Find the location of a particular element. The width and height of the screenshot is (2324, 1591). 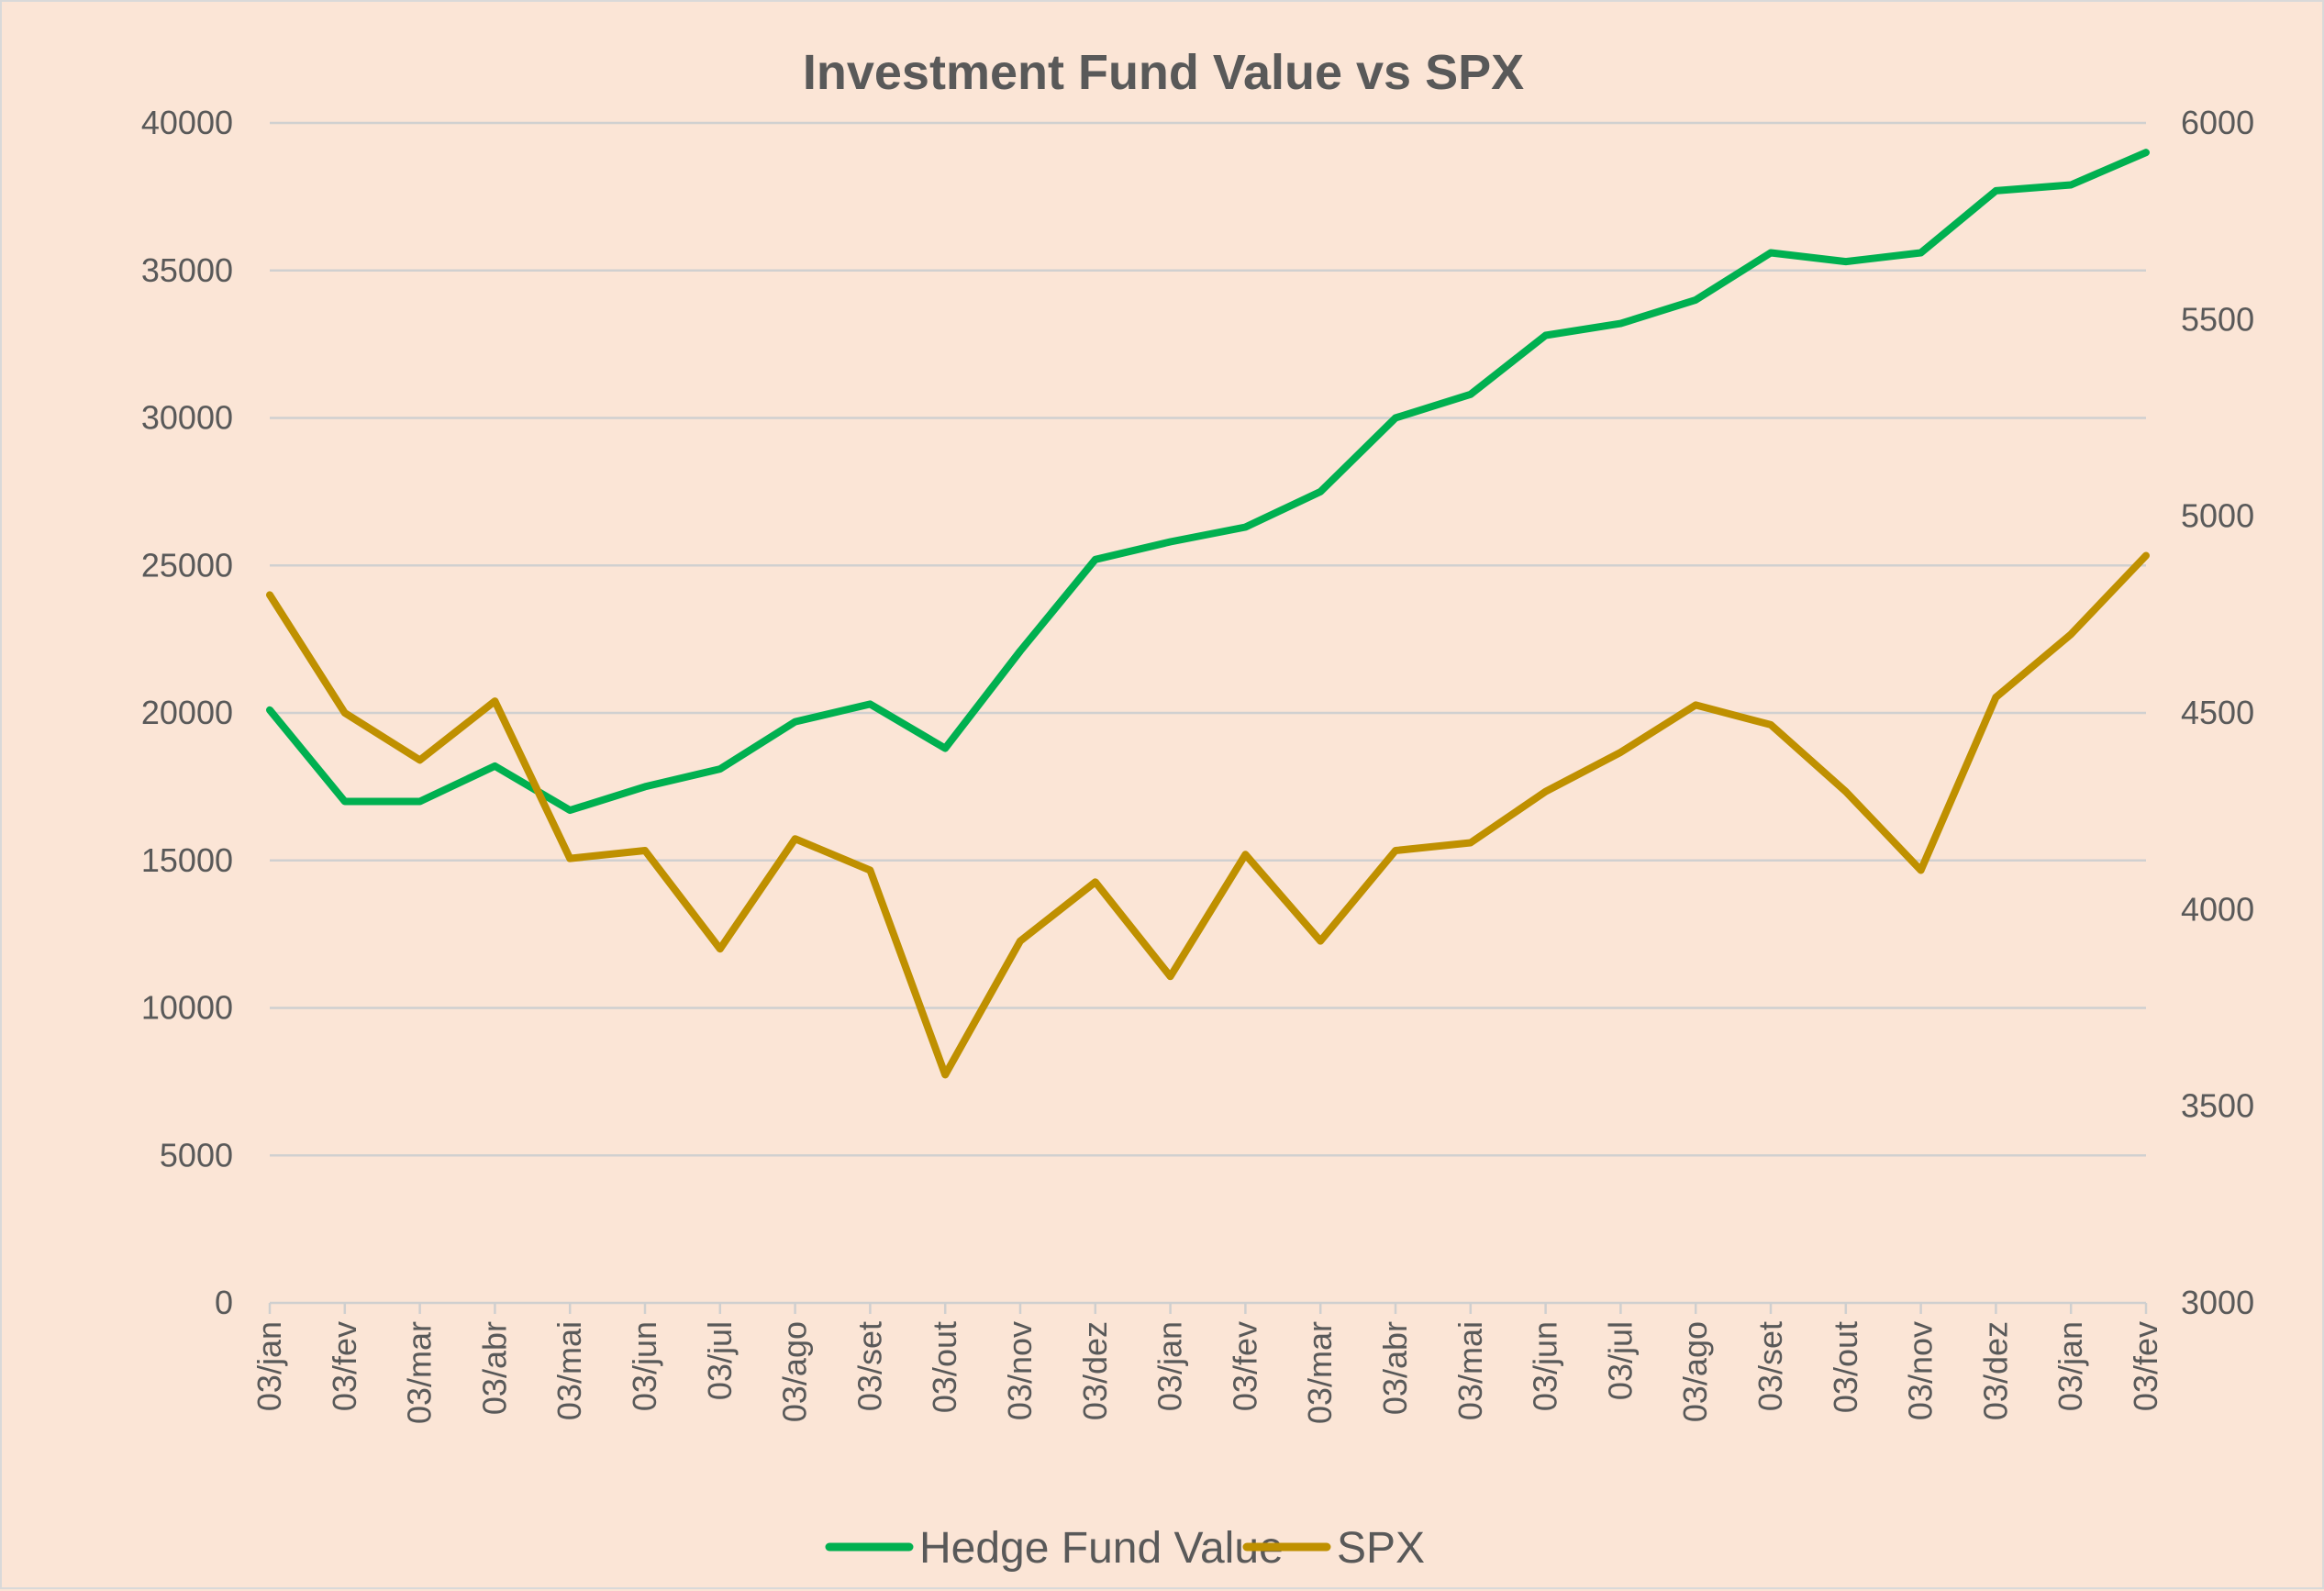

y-tick-label: 30000 is located at coordinates (187, 418).